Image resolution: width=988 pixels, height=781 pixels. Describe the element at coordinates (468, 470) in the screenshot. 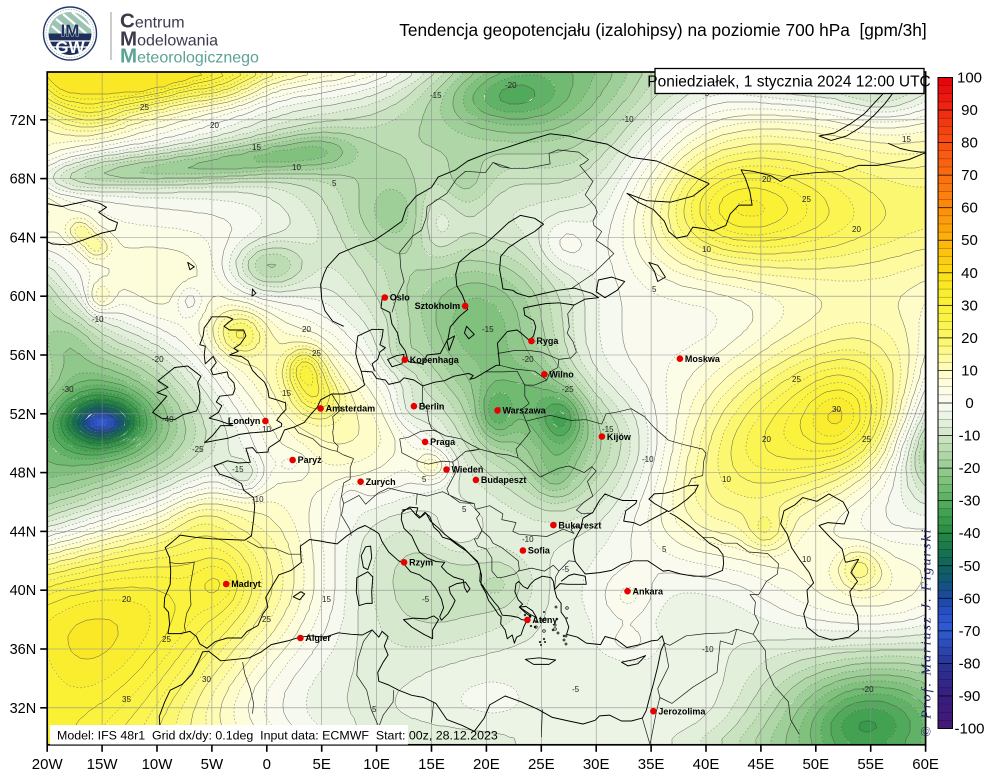

I see `svg-text: Wiedeń` at that location.